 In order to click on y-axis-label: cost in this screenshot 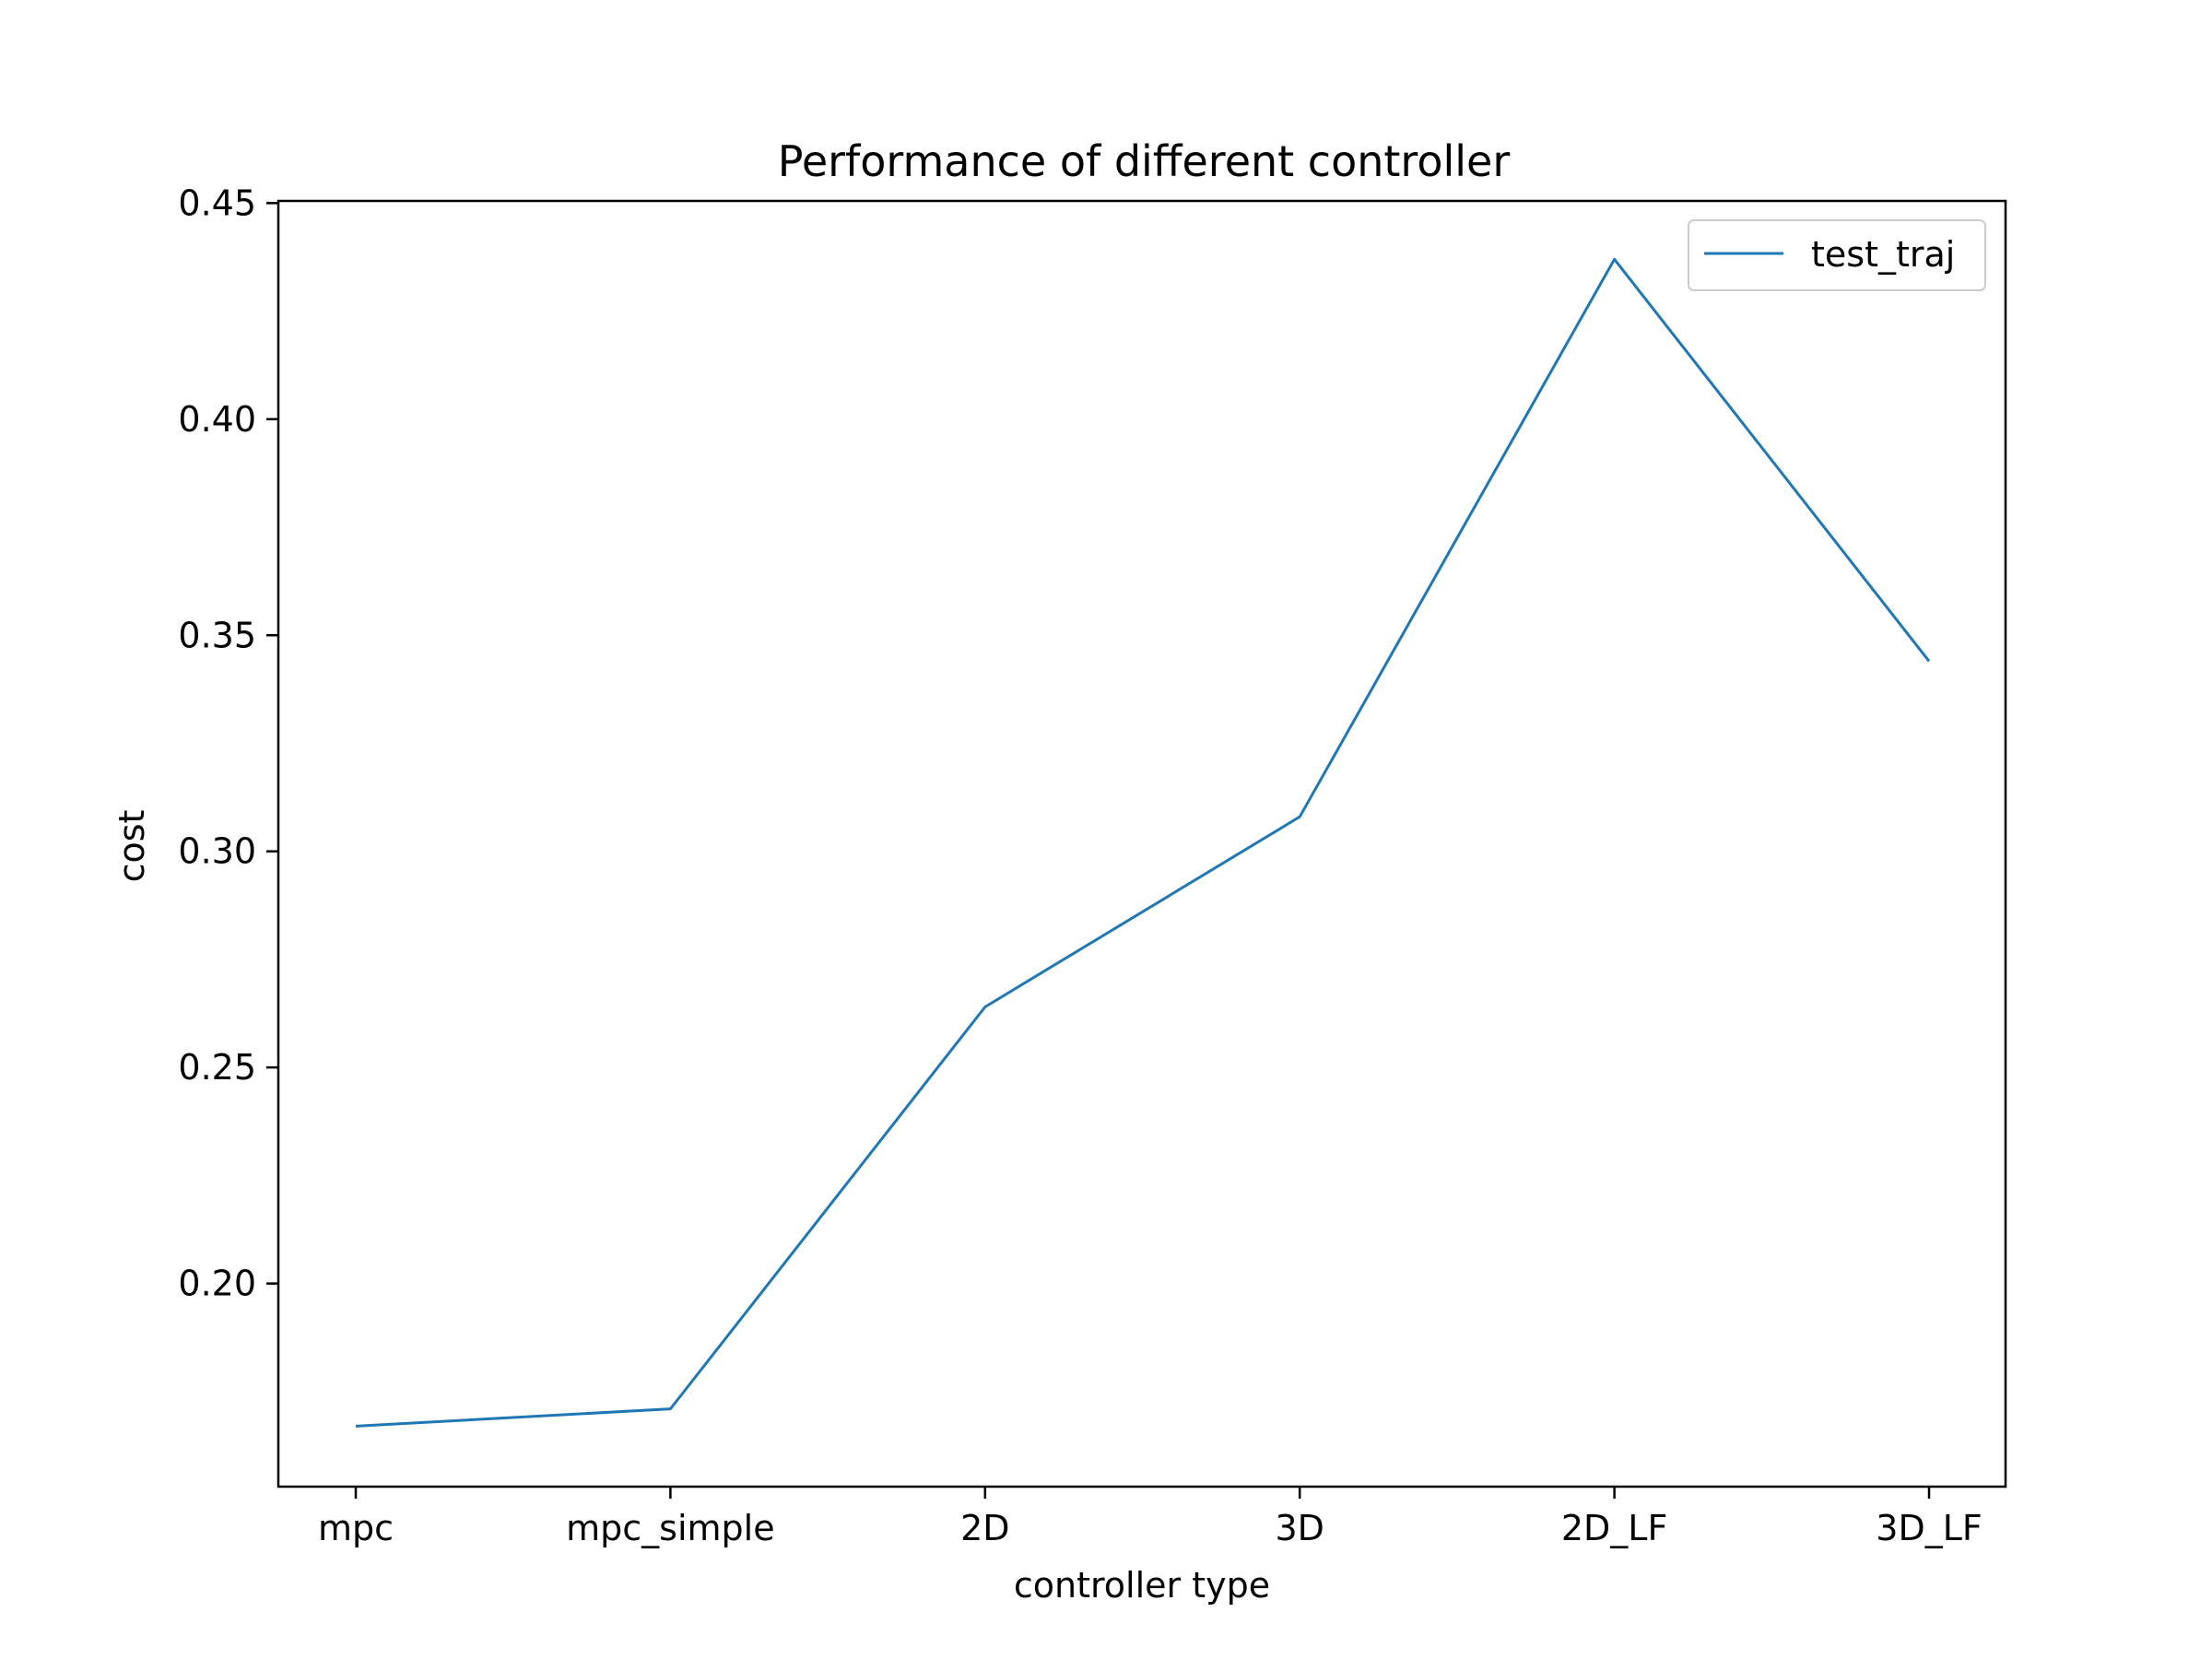, I will do `click(132, 846)`.